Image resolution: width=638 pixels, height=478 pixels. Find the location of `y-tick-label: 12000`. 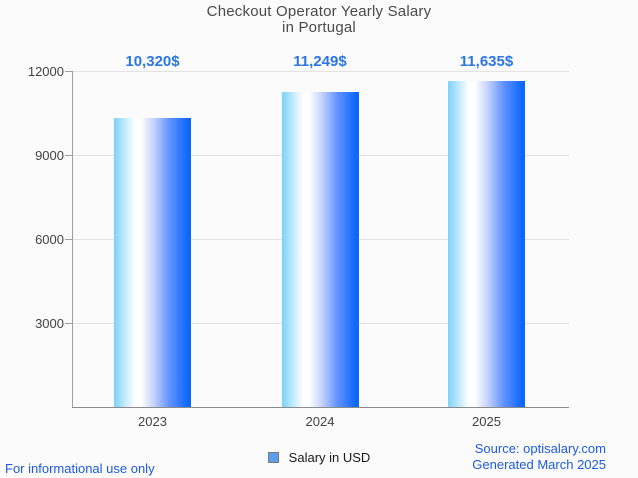

y-tick-label: 12000 is located at coordinates (45, 71).